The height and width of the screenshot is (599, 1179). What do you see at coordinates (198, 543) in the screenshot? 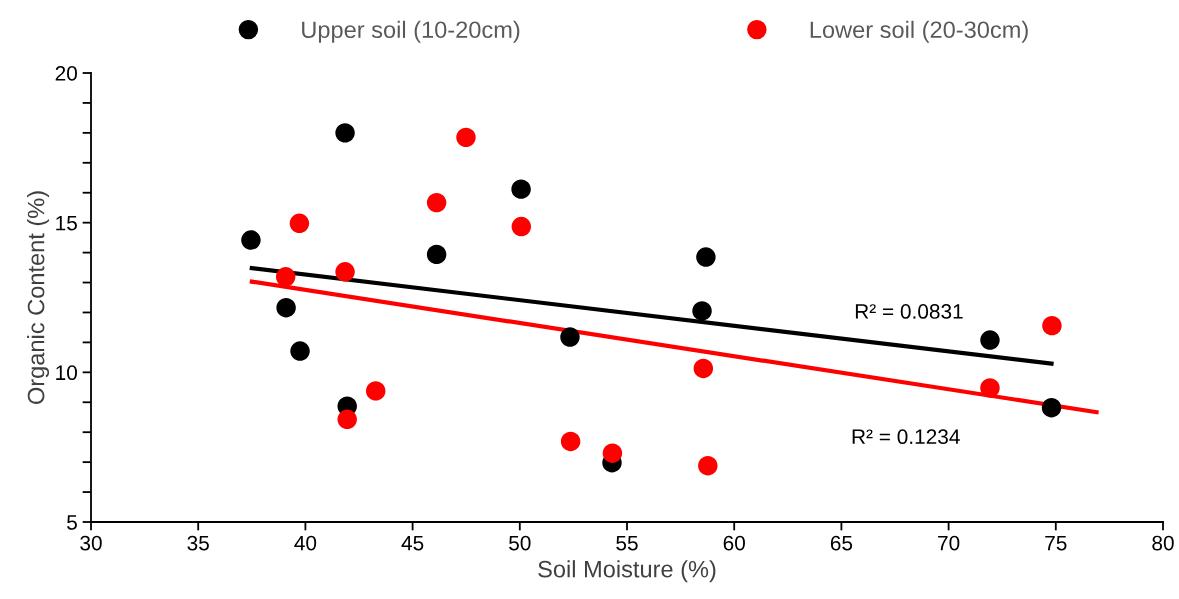
I see `x-tick-label: 35` at bounding box center [198, 543].